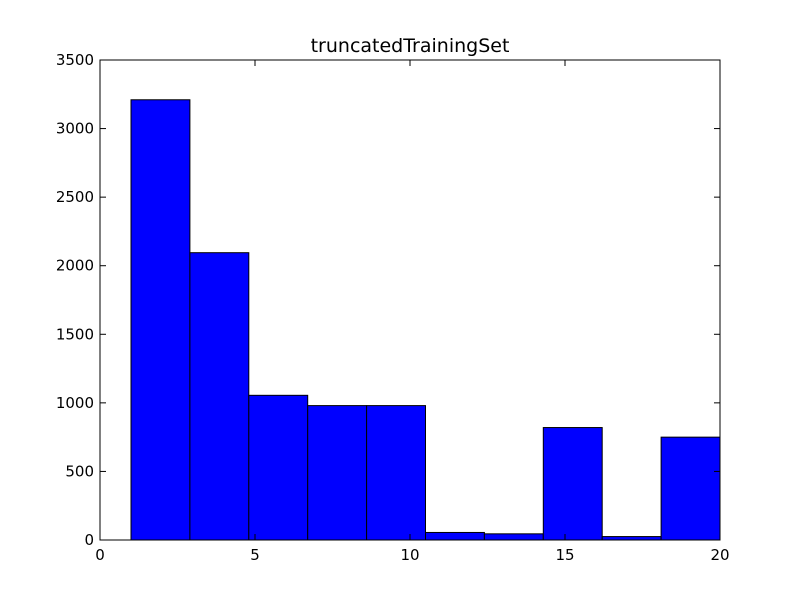 This screenshot has height=600, width=800. I want to click on y-tick-label: 1500, so click(75, 334).